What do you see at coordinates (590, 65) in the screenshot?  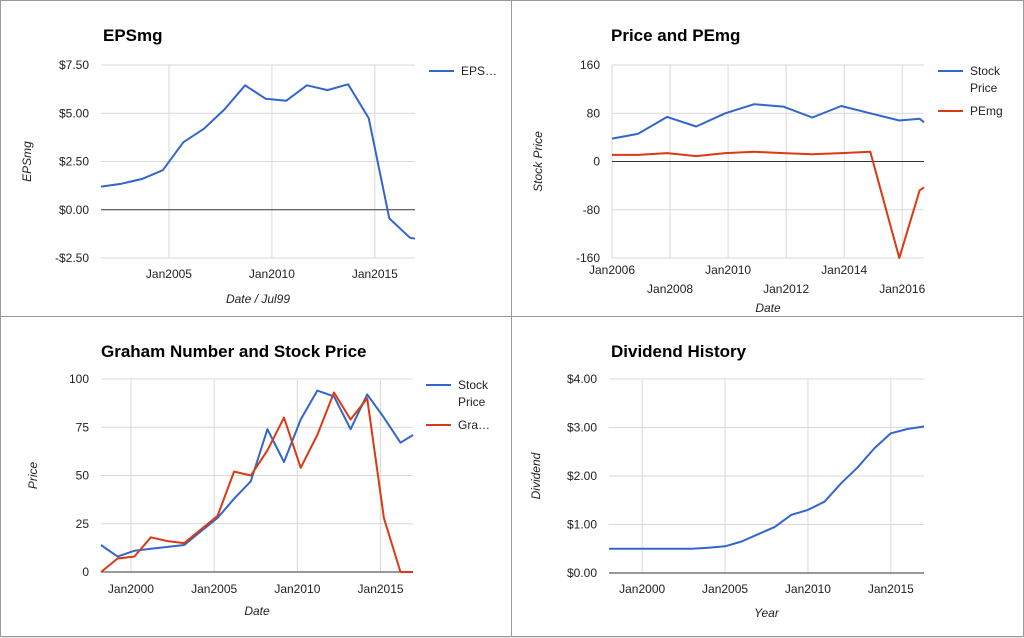 I see `y-tick-label: 160` at bounding box center [590, 65].